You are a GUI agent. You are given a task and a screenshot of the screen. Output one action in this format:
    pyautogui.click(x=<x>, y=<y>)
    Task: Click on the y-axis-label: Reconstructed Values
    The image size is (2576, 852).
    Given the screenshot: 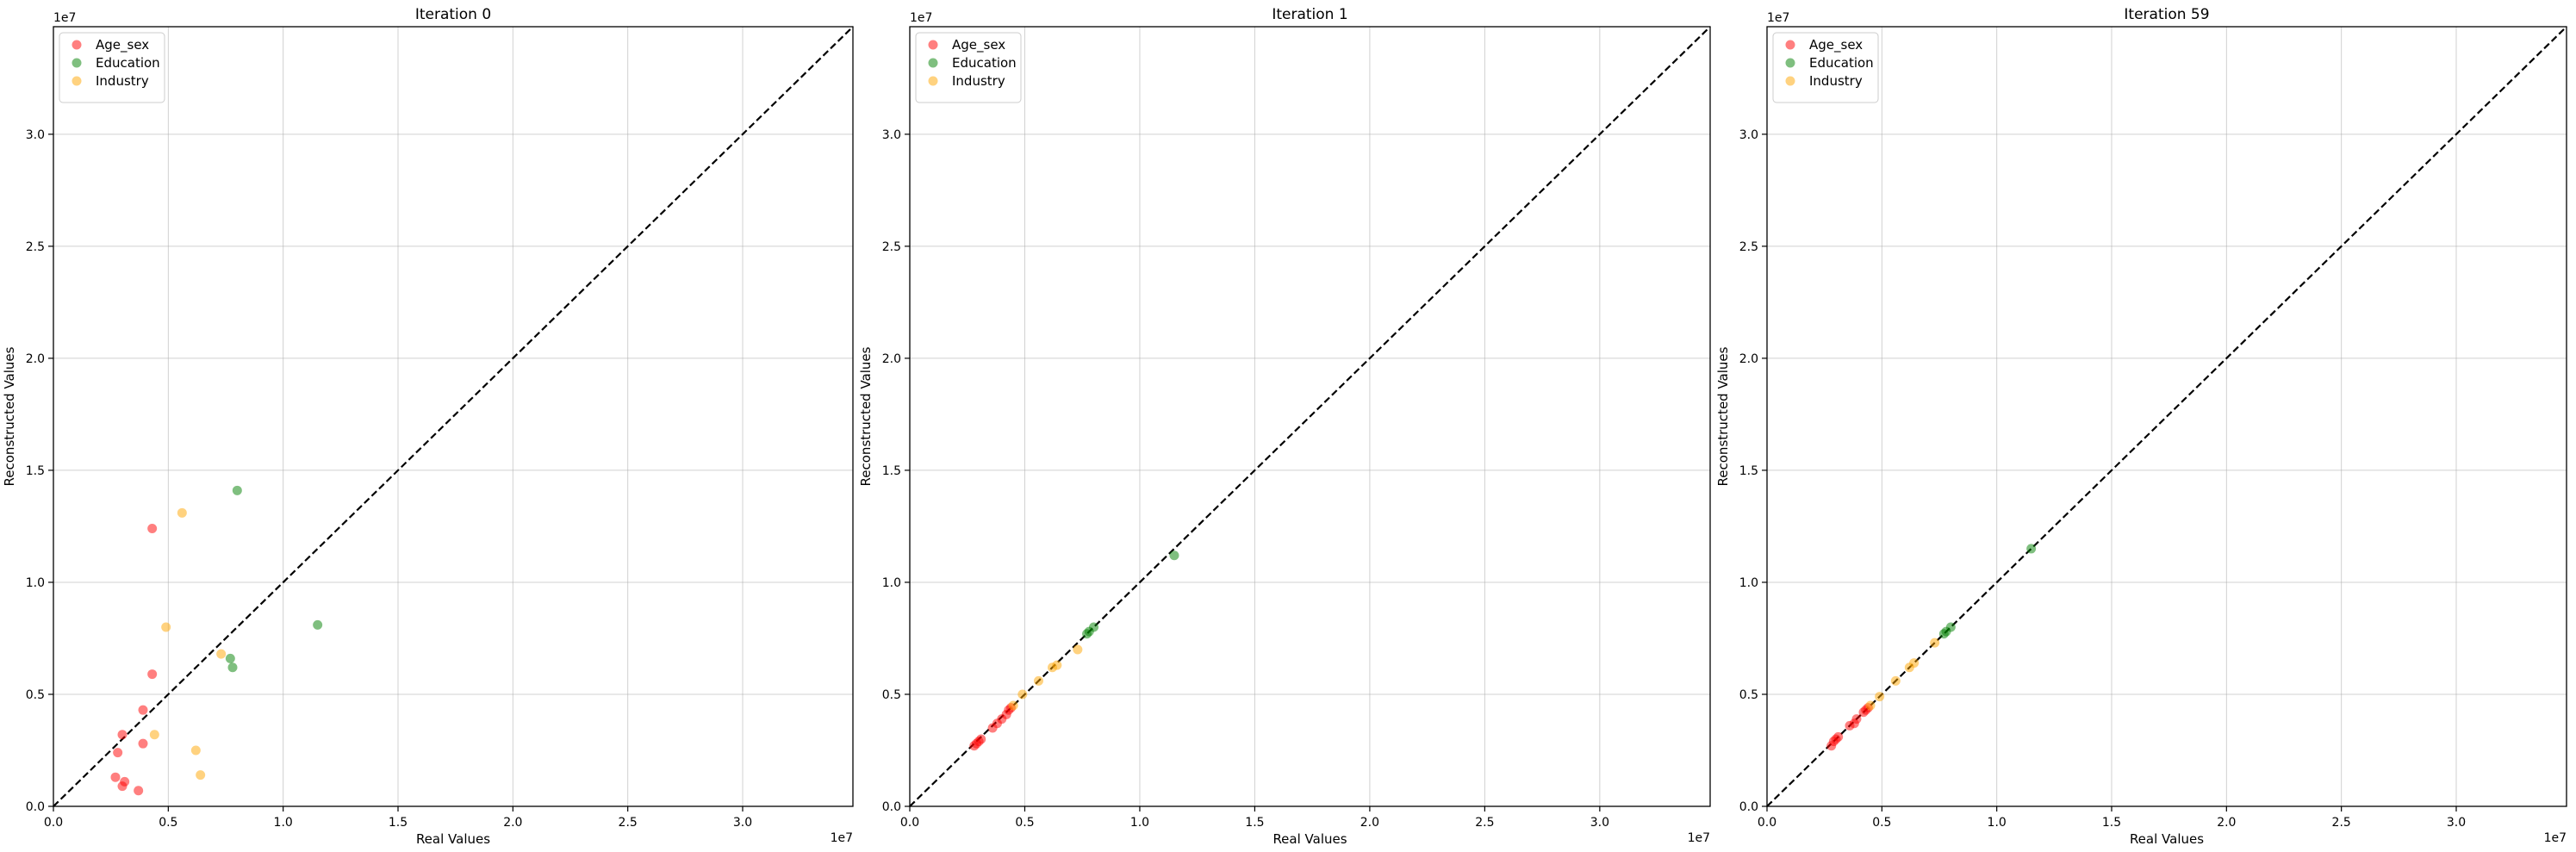 What is the action you would take?
    pyautogui.click(x=866, y=416)
    